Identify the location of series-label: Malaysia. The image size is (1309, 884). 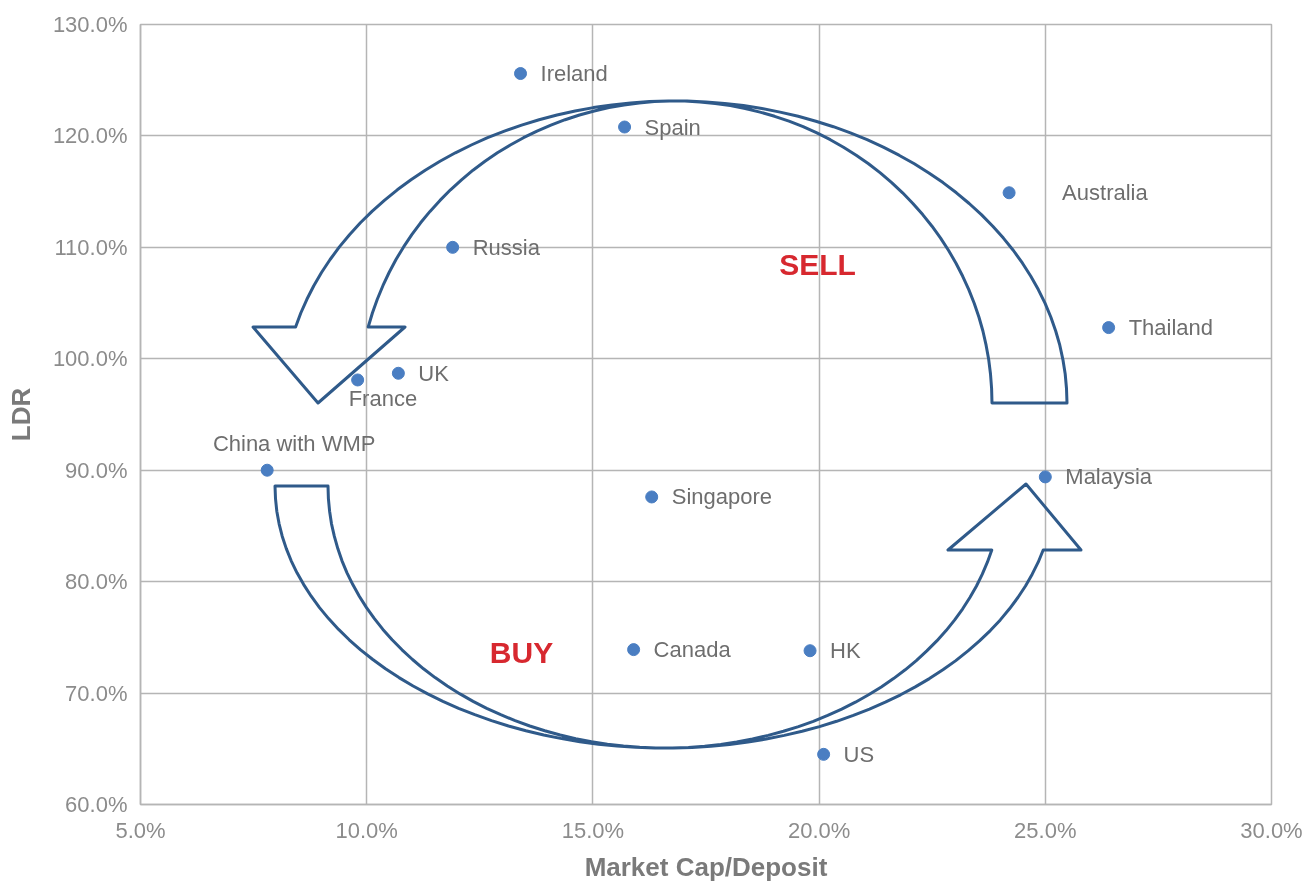
(1109, 477).